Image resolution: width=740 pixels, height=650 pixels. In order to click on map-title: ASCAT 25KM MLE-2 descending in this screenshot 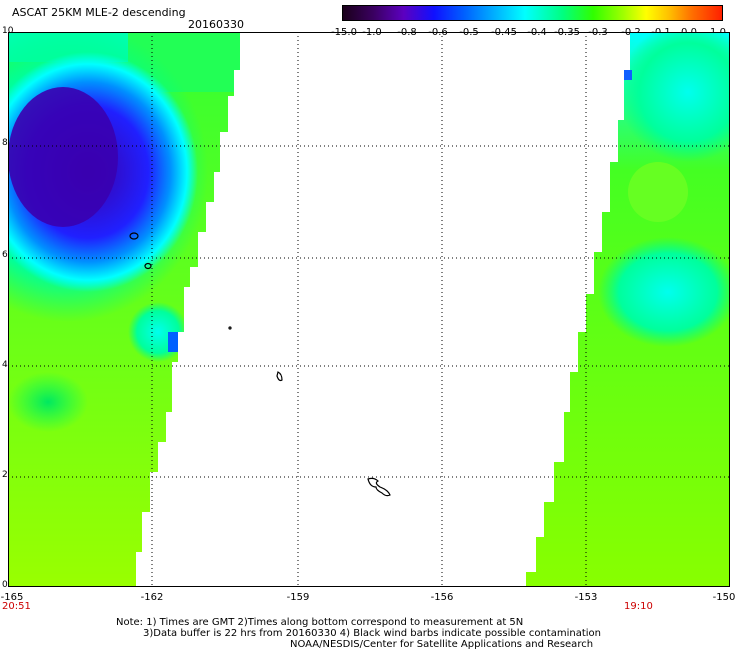, I will do `click(99, 12)`.